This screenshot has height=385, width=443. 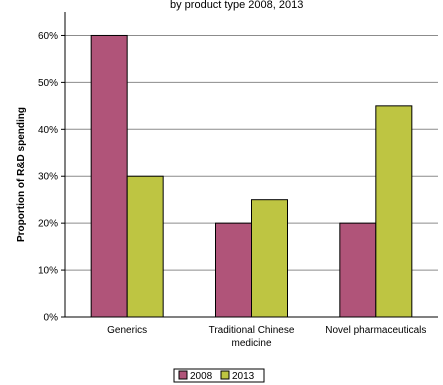 I want to click on legend-label-2008: 2008, so click(x=201, y=376).